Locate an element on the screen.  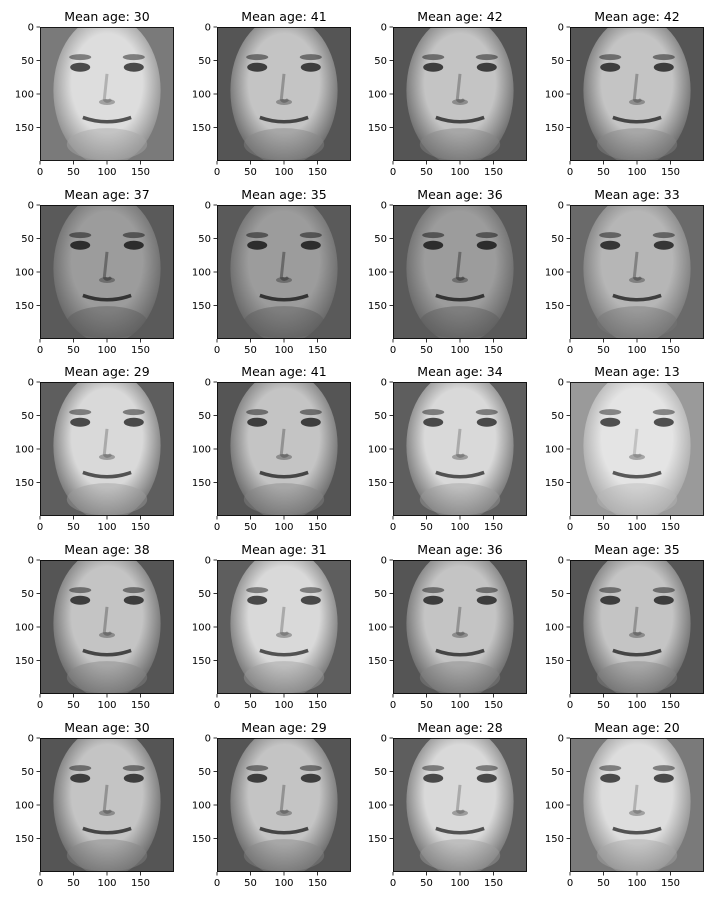
face-panel: Mean age: 42 0 50 100 150 0 50 100 150 is located at coordinates (624, 93).